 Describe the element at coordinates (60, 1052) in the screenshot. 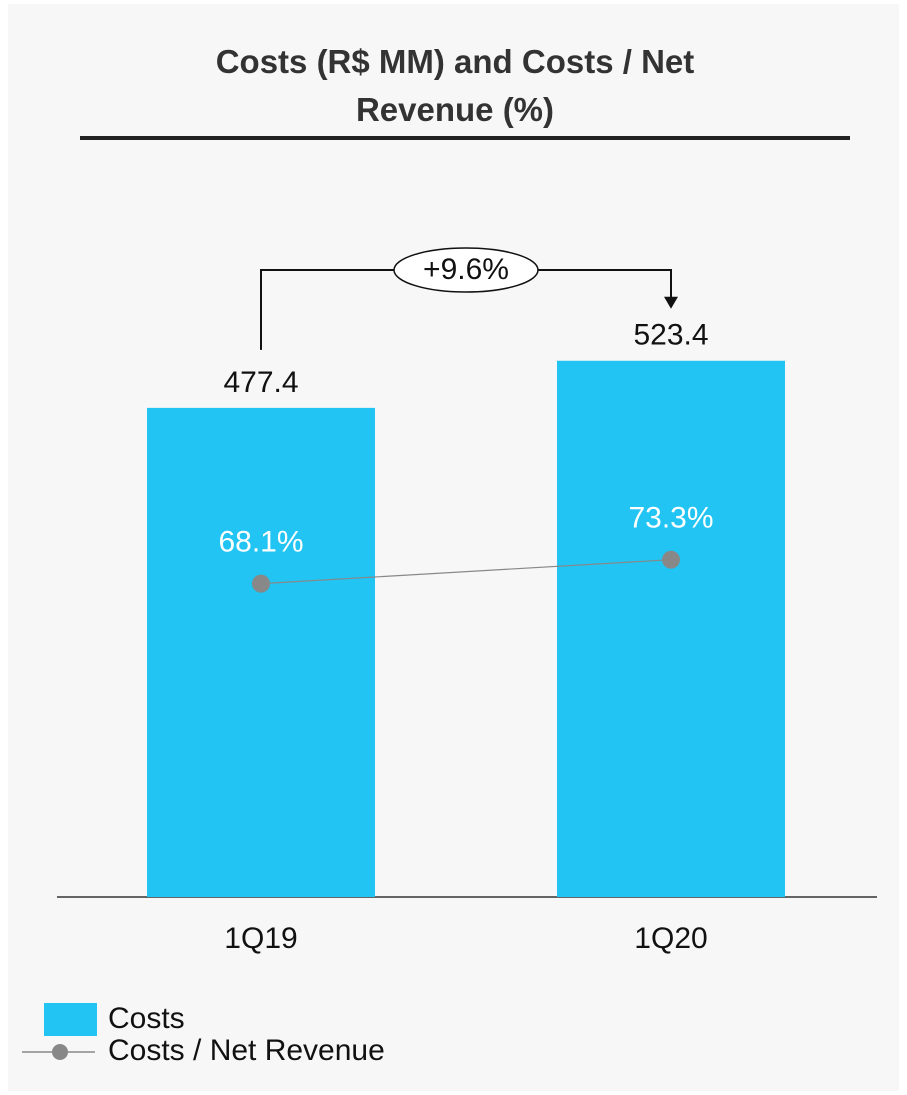

I see `legend-marker` at that location.